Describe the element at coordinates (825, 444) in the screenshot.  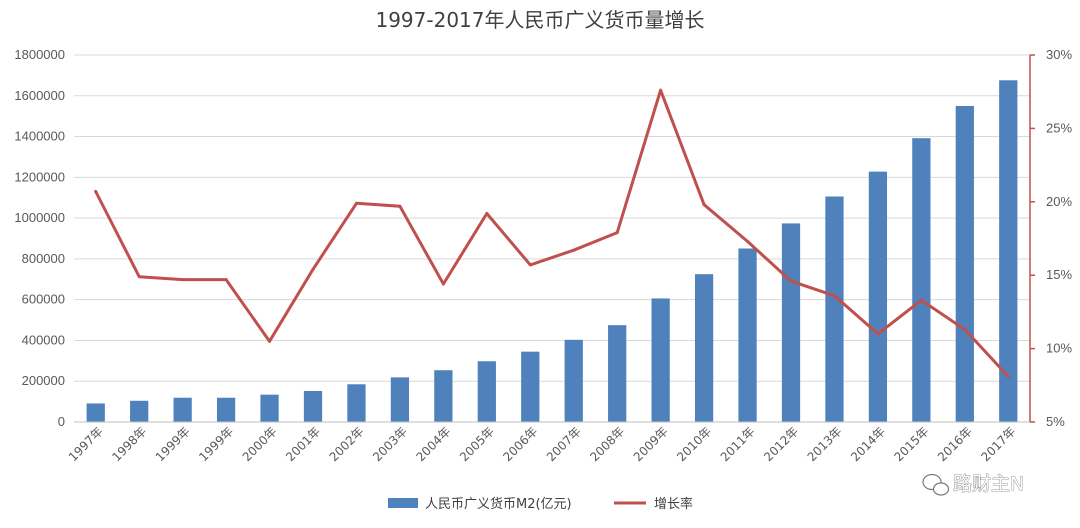
I see `x-tick-label: 2013年` at that location.